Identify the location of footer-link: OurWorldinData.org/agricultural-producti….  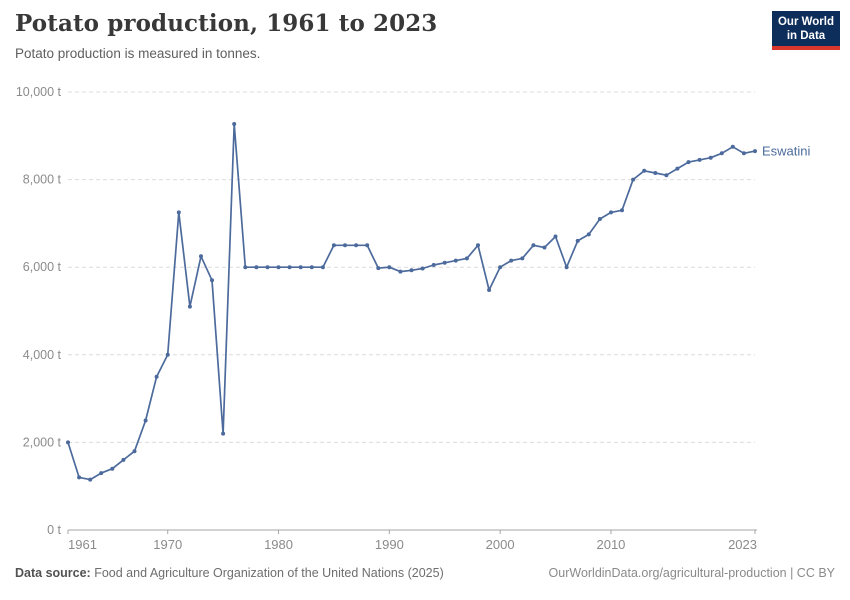
(691, 573).